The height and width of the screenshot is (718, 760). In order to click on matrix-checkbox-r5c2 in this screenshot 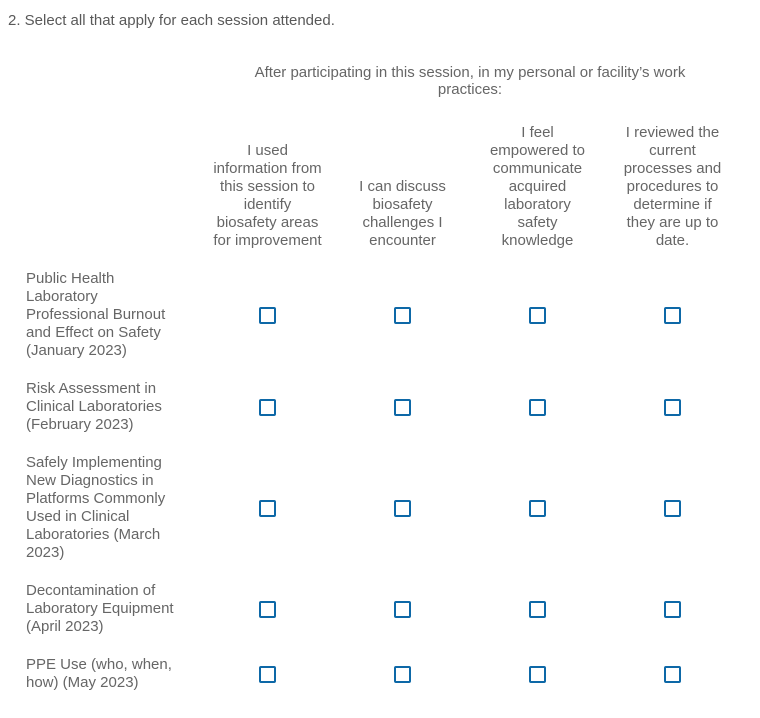, I will do `click(402, 674)`.